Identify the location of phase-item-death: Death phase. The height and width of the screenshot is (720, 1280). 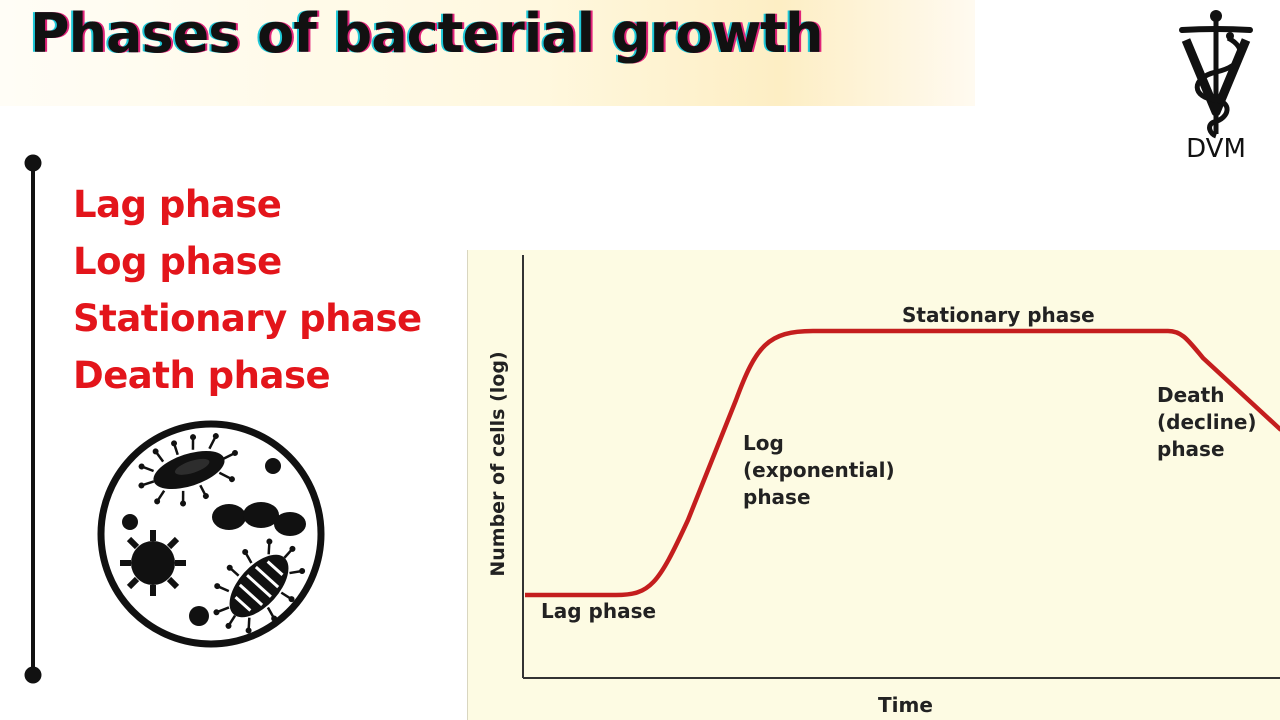
(202, 375).